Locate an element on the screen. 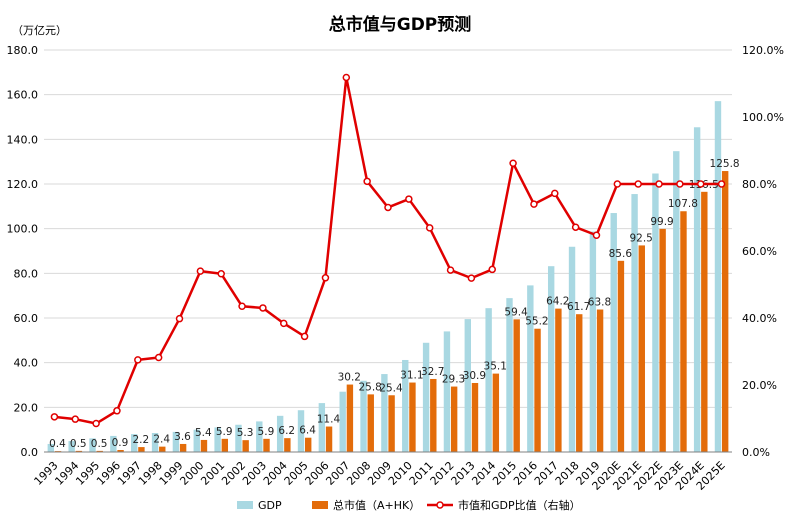 The image size is (800, 525). market-cap-data-label: 6.2 is located at coordinates (286, 431).